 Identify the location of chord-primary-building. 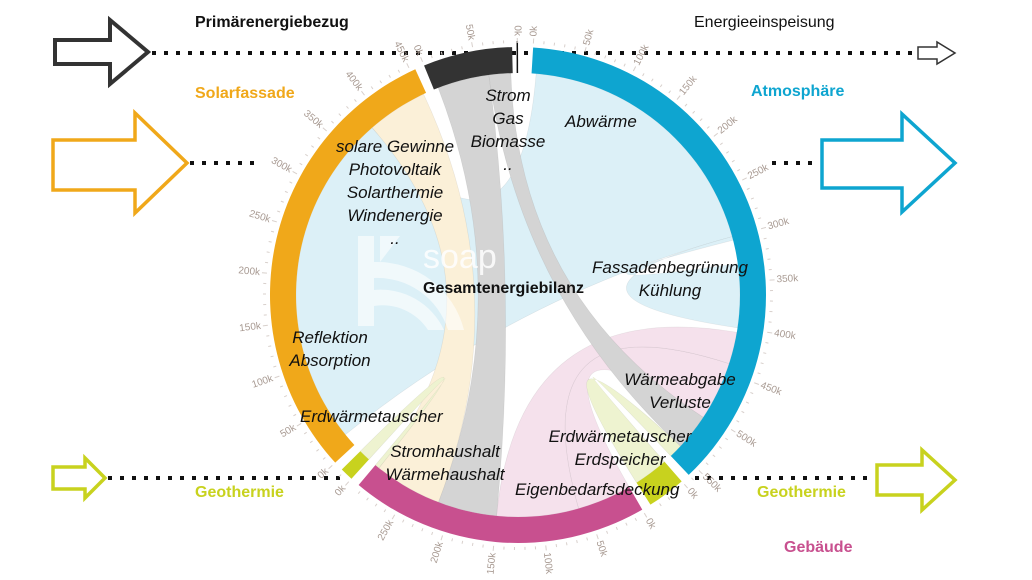
(471, 295).